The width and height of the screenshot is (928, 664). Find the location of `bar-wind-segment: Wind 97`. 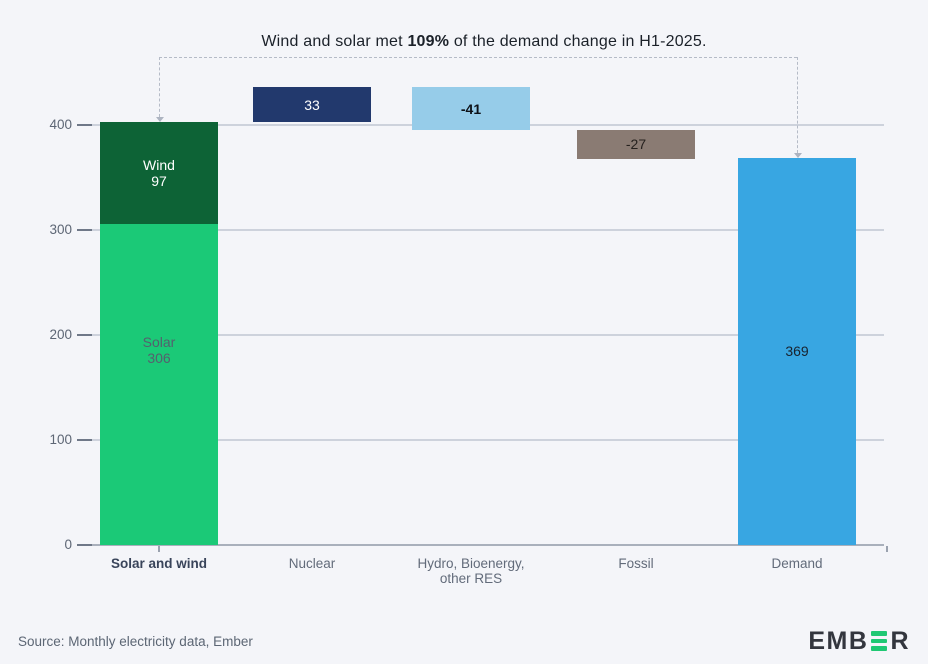

bar-wind-segment: Wind 97 is located at coordinates (159, 172).